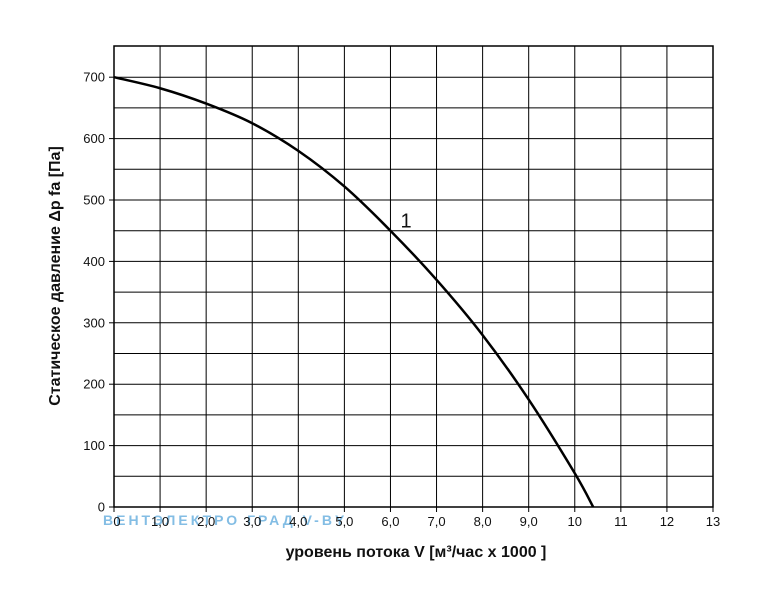 The width and height of the screenshot is (784, 592). I want to click on x-tick-label: 5,0, so click(344, 521).